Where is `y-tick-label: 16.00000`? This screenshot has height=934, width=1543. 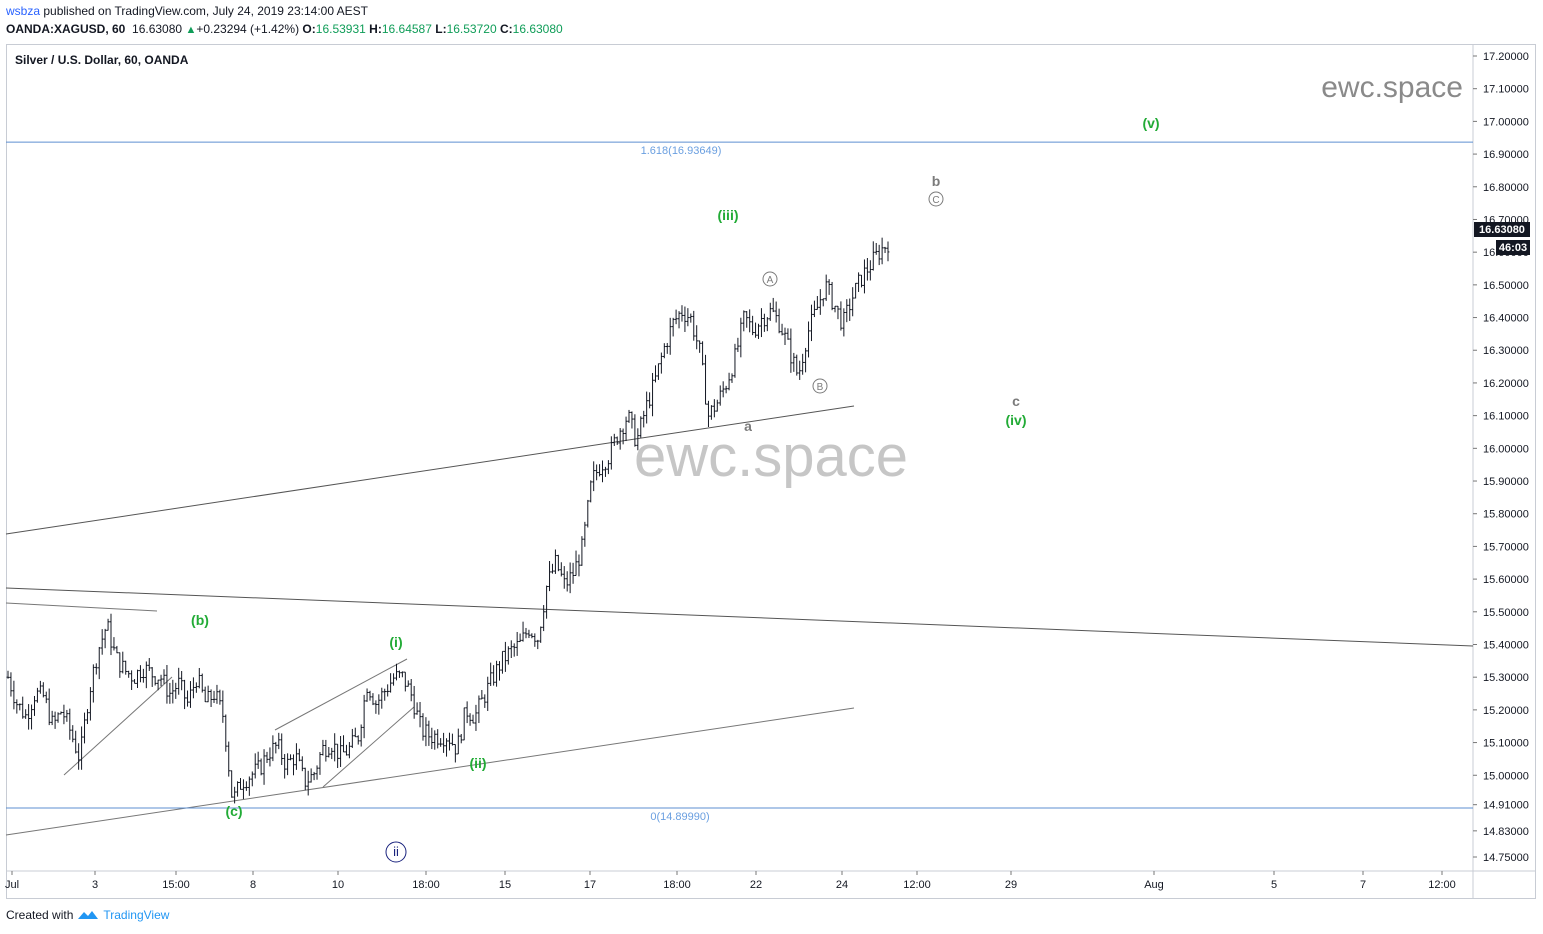 y-tick-label: 16.00000 is located at coordinates (1506, 449).